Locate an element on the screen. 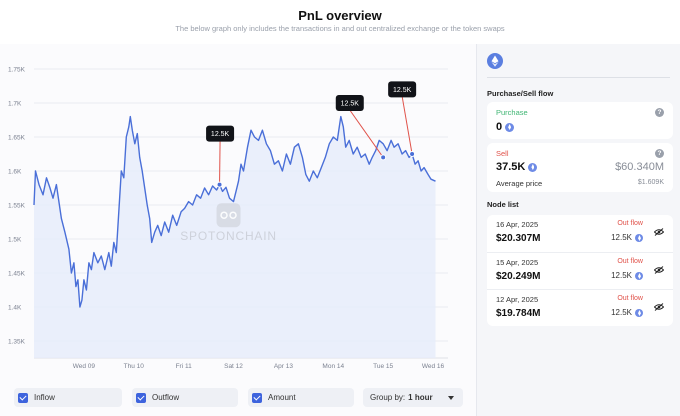 The width and height of the screenshot is (680, 416). x-tick-label: Tue 15 is located at coordinates (383, 366).